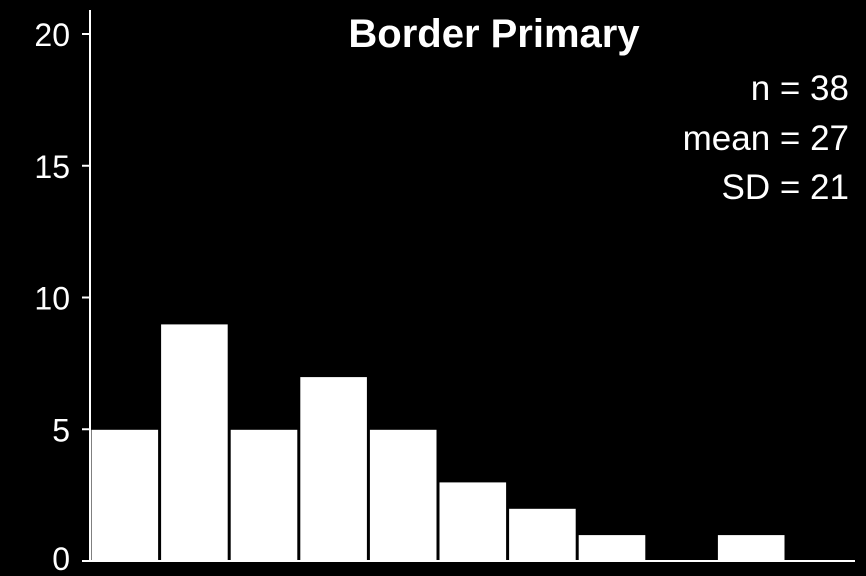  I want to click on chart-title: Border Primary, so click(494, 34).